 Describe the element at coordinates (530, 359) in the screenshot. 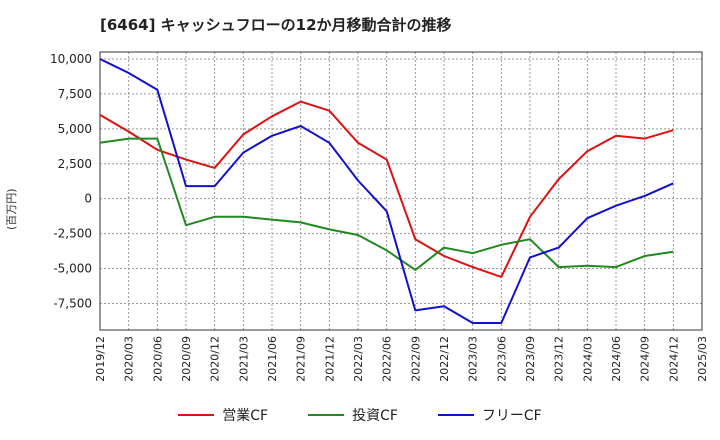

I see `x-tick-label: 2023/09` at that location.